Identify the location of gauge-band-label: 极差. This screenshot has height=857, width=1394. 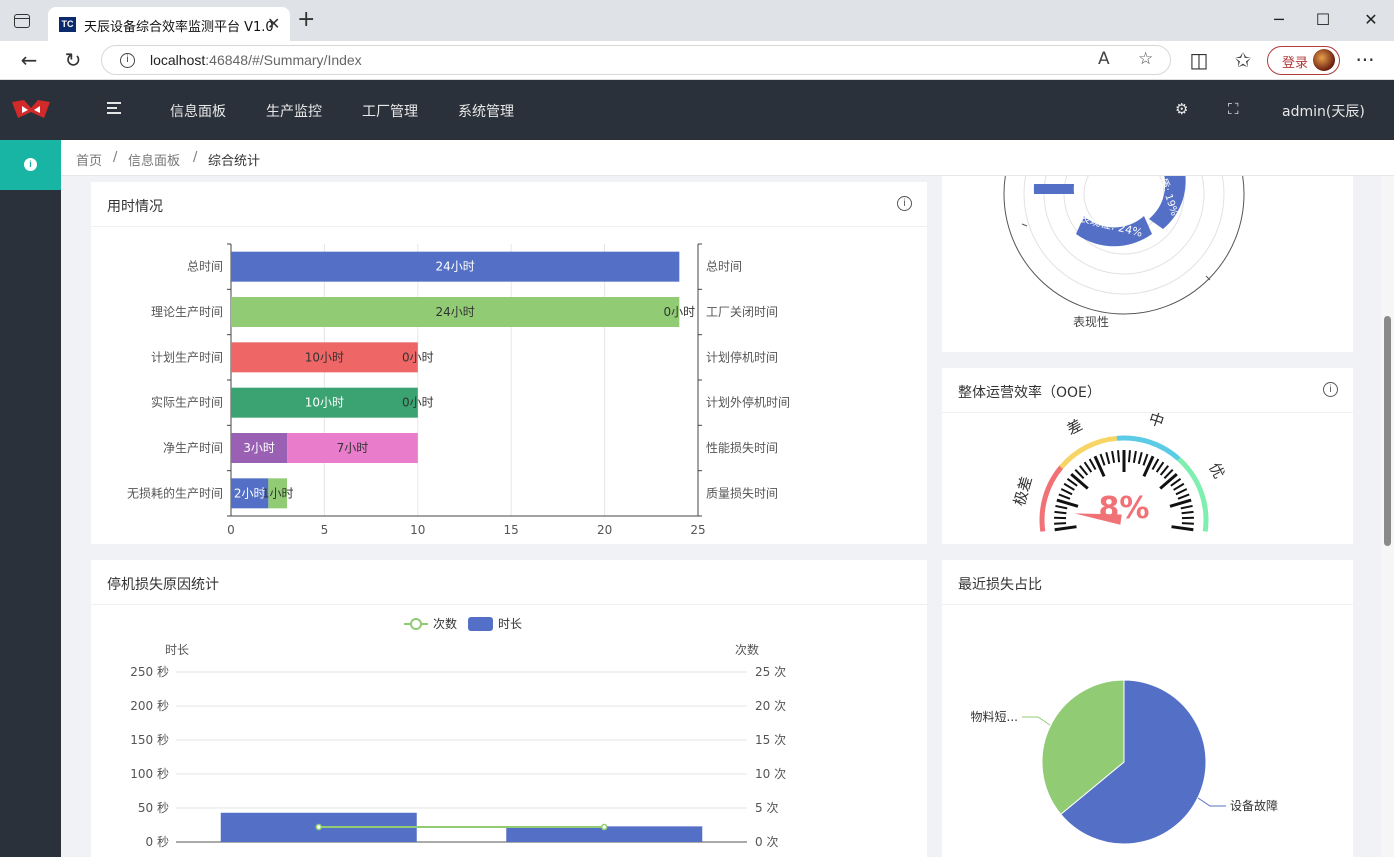
(1023, 491).